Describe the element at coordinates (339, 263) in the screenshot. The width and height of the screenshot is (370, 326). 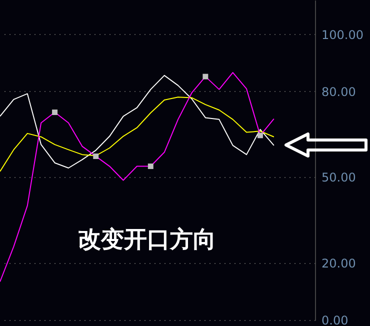
I see `y-tick-label: 20.00` at that location.